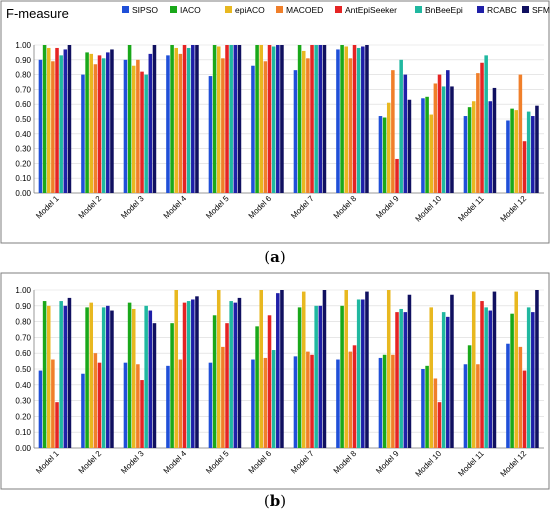  Describe the element at coordinates (37, 13) in the screenshot. I see `panel-a-title: F-measure` at that location.